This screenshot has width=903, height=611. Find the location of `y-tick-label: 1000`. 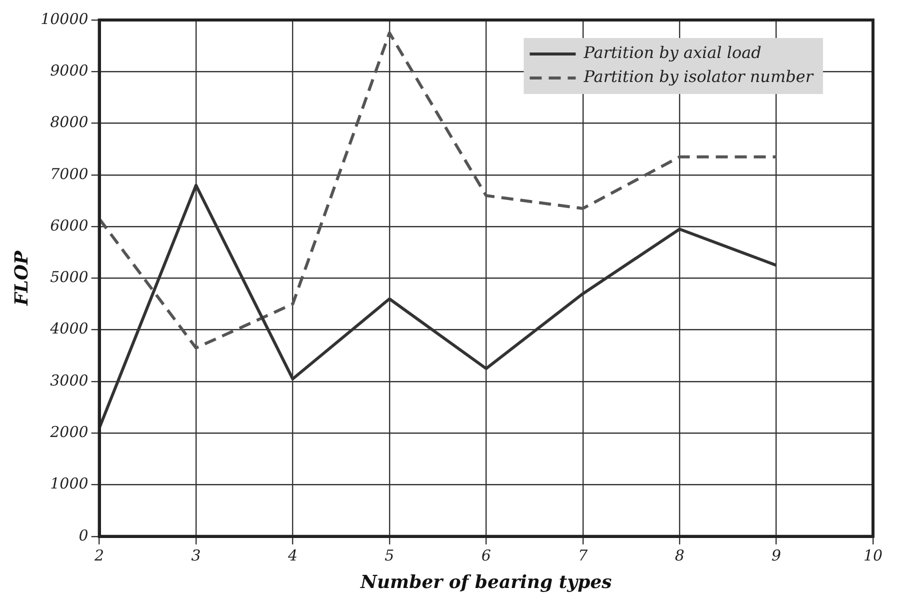

y-tick-label: 1000 is located at coordinates (69, 483).